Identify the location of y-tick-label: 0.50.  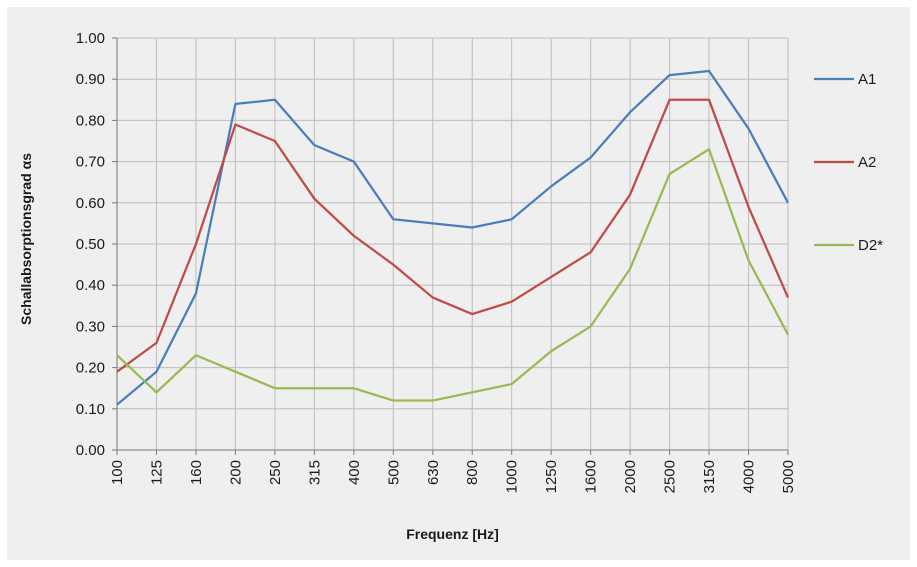
(90, 244).